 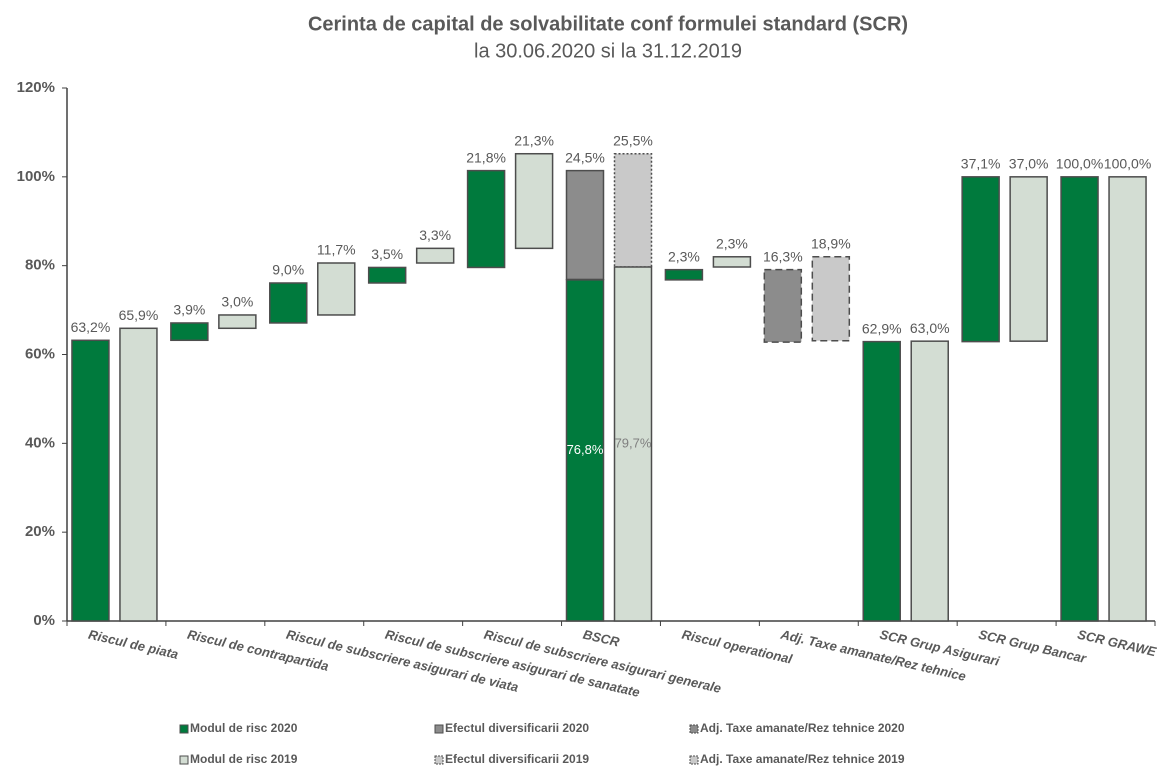 I want to click on value-label: 3,3%, so click(x=435, y=235).